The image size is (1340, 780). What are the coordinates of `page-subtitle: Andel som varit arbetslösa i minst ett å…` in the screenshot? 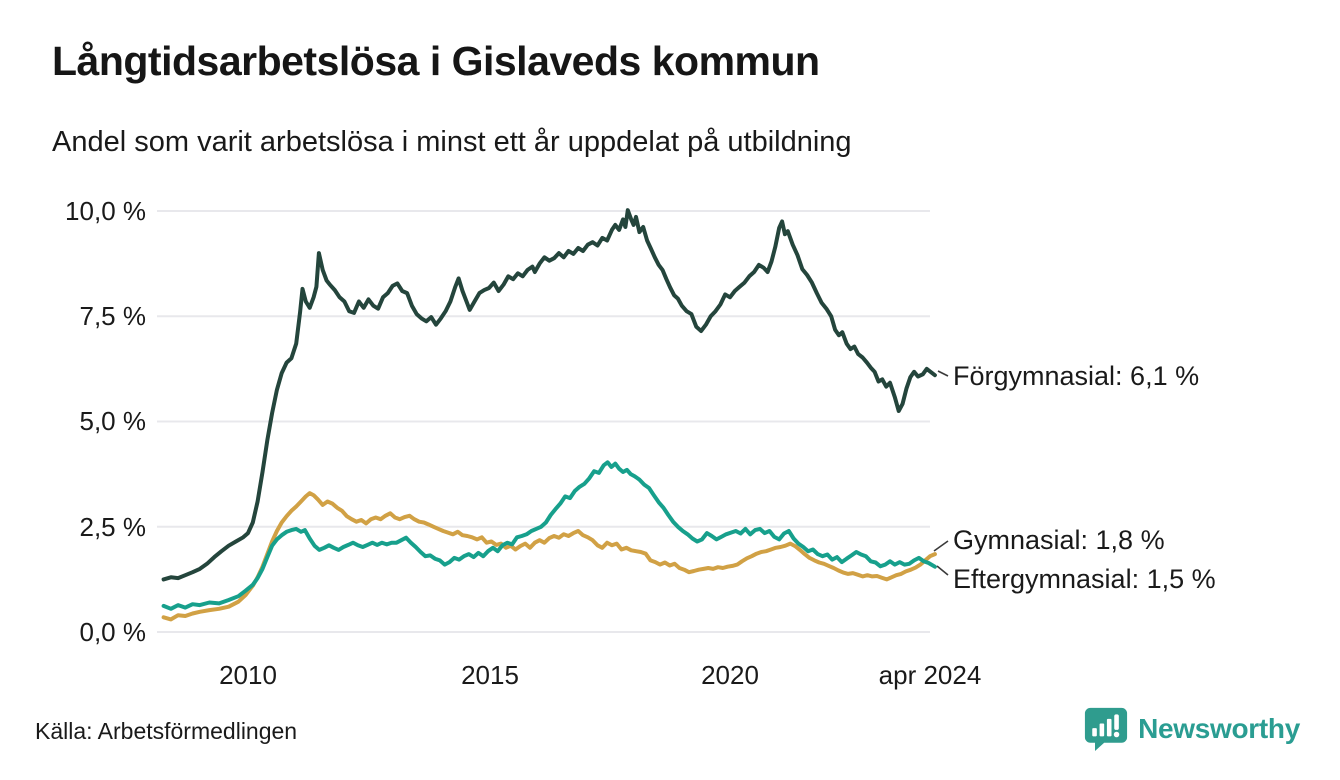 It's located at (452, 142).